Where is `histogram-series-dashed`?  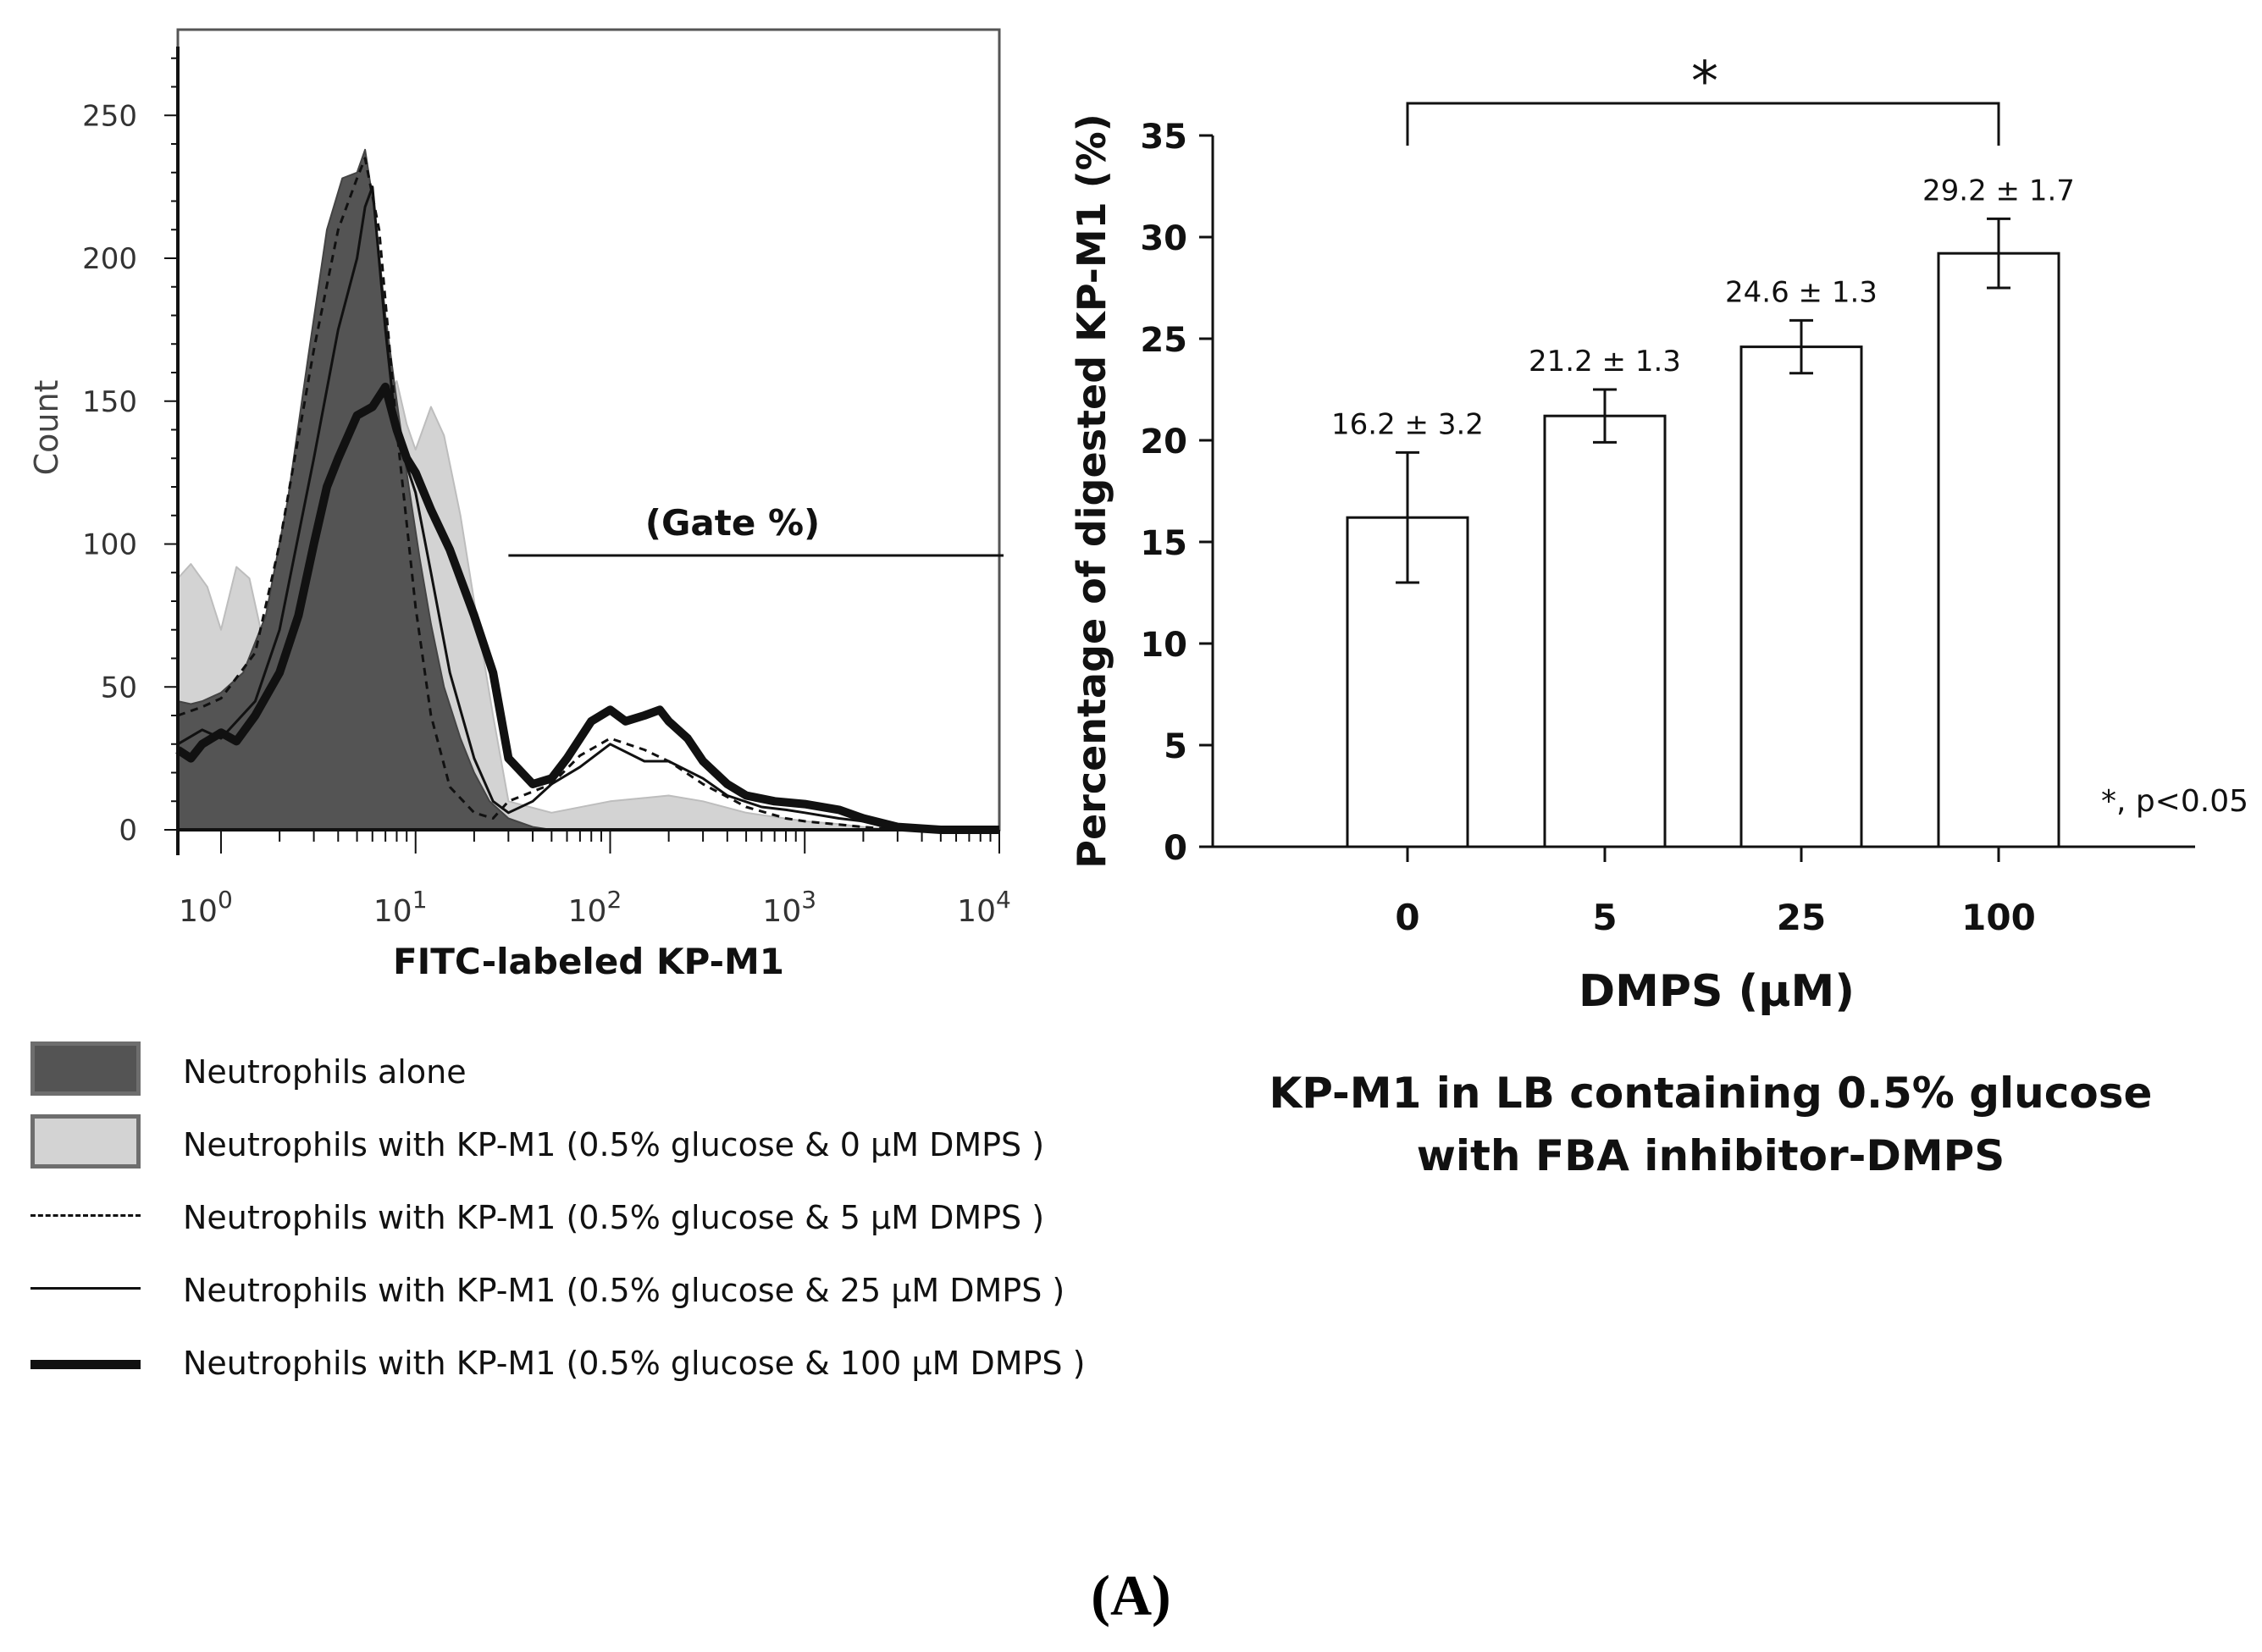 histogram-series-dashed is located at coordinates (559, 494).